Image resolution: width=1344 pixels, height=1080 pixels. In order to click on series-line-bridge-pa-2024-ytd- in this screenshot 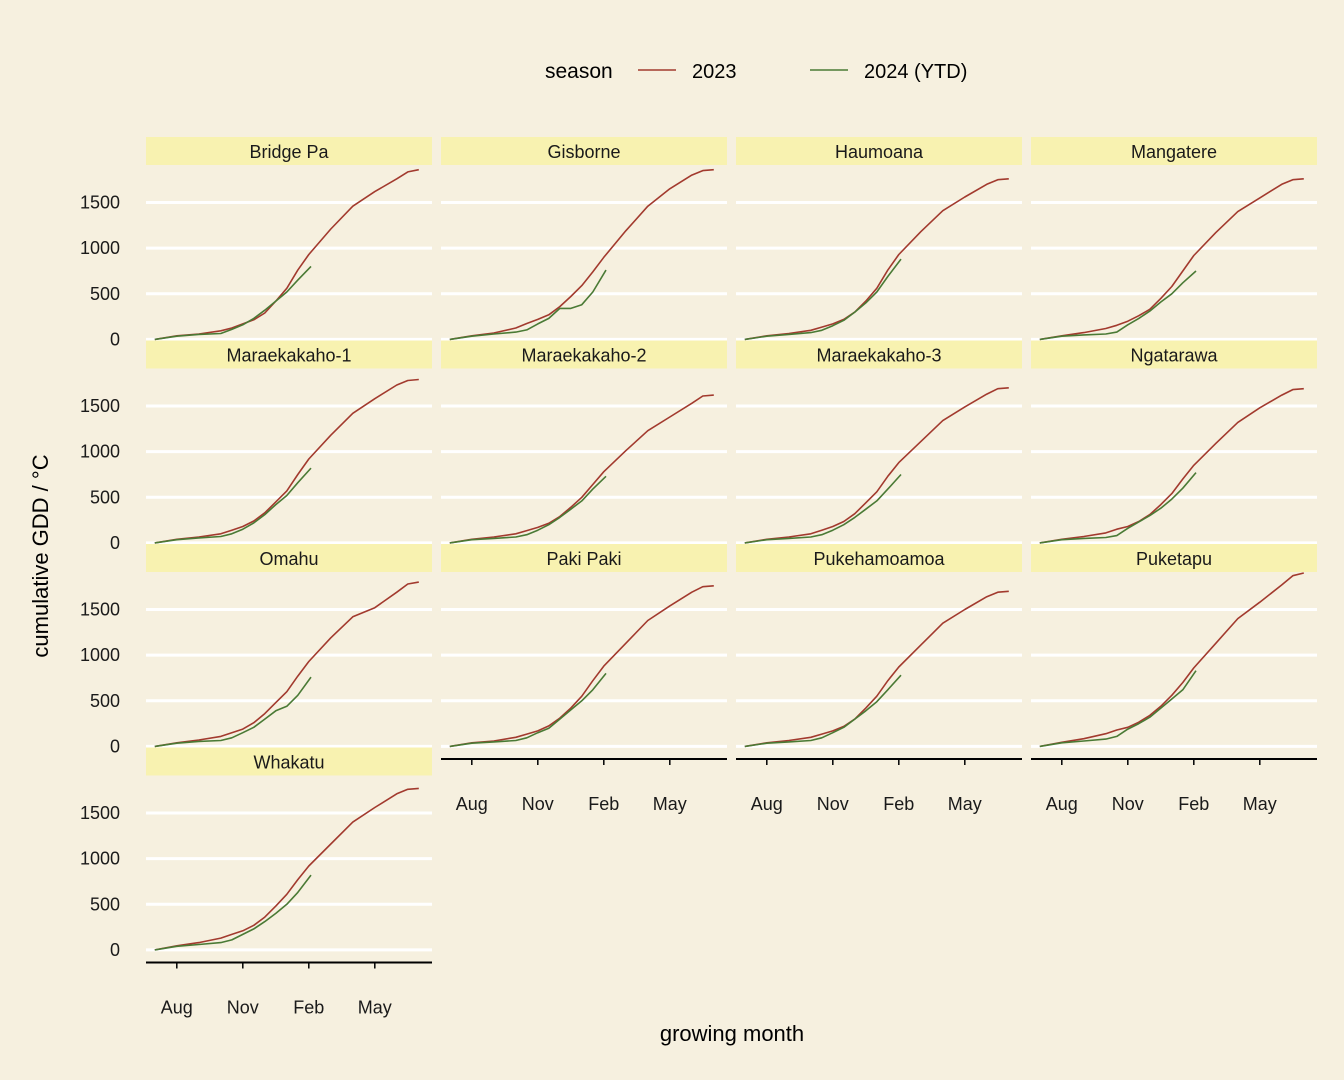, I will do `click(233, 303)`.